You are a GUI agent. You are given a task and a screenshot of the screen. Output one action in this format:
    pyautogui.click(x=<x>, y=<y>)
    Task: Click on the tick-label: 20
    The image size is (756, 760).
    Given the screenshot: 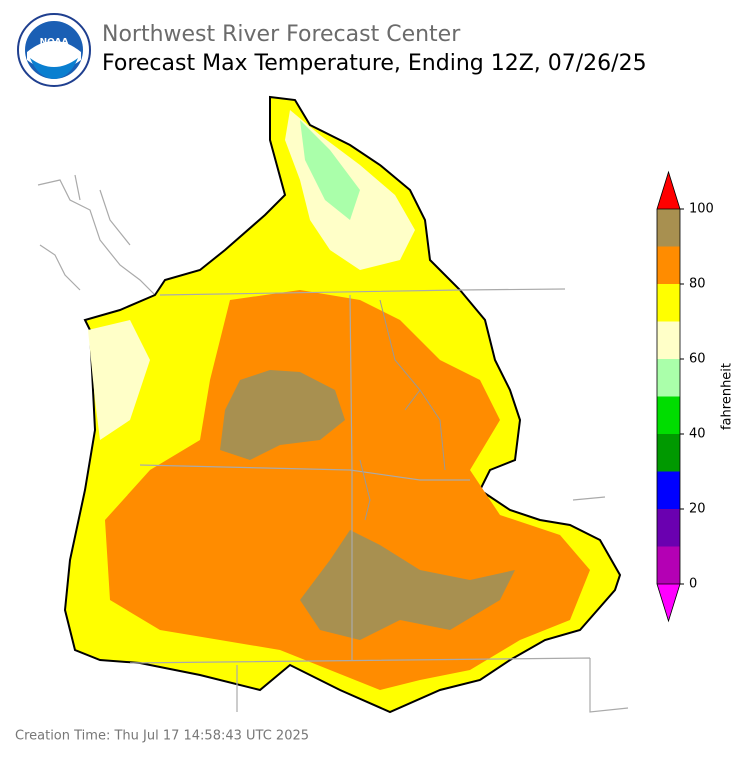 What is the action you would take?
    pyautogui.click(x=697, y=509)
    